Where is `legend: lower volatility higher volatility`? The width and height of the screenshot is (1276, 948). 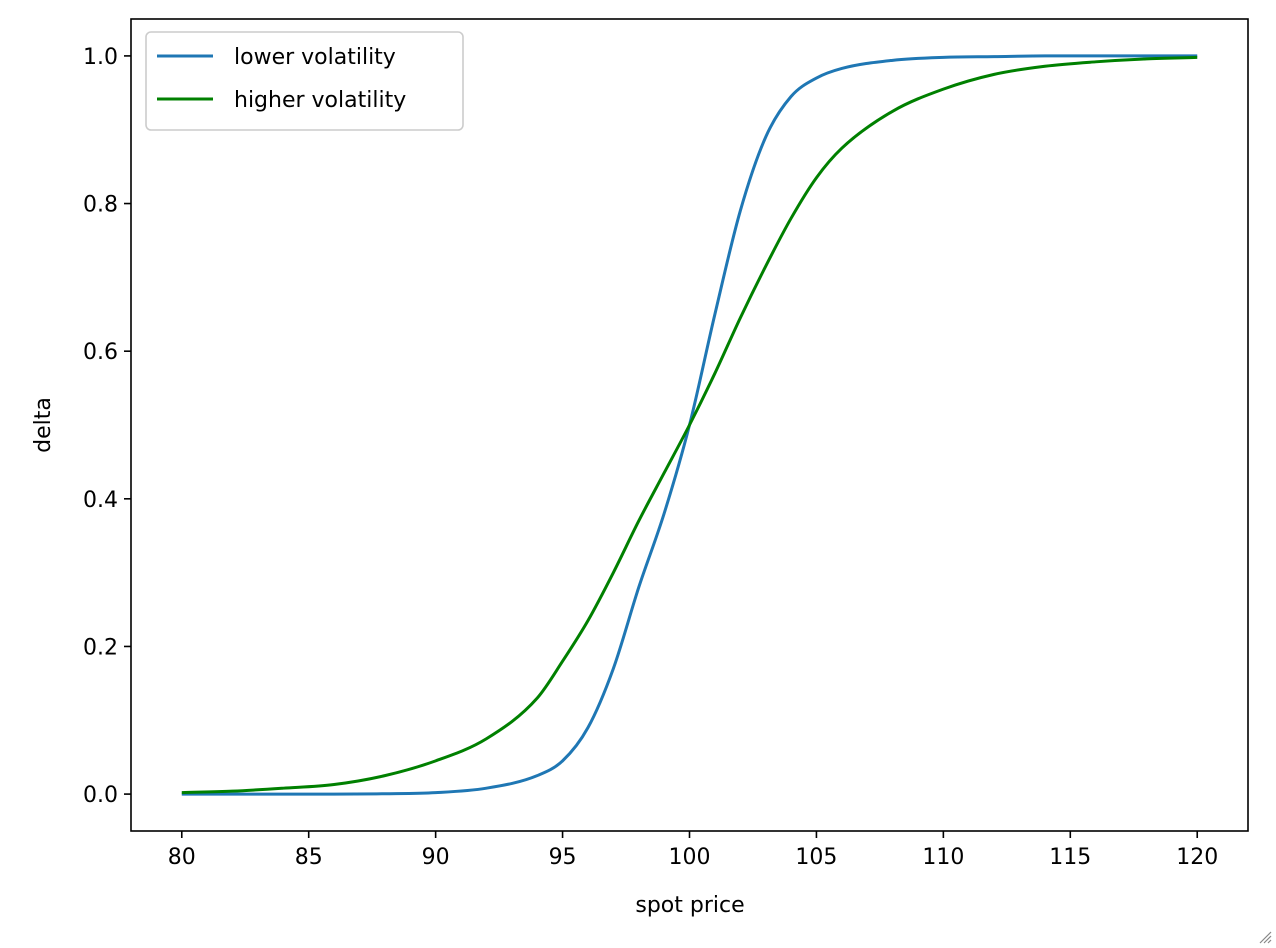
legend: lower volatility higher volatility is located at coordinates (304, 81).